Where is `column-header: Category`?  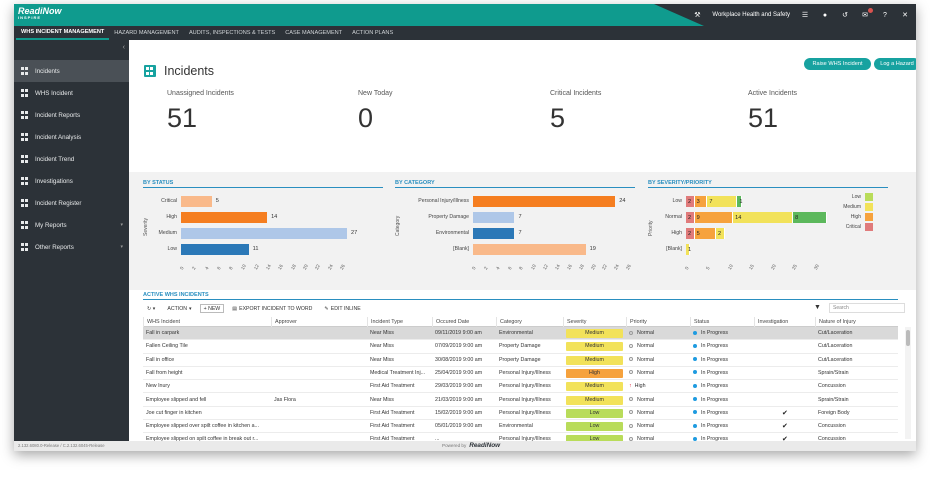
column-header: Category is located at coordinates (529, 322).